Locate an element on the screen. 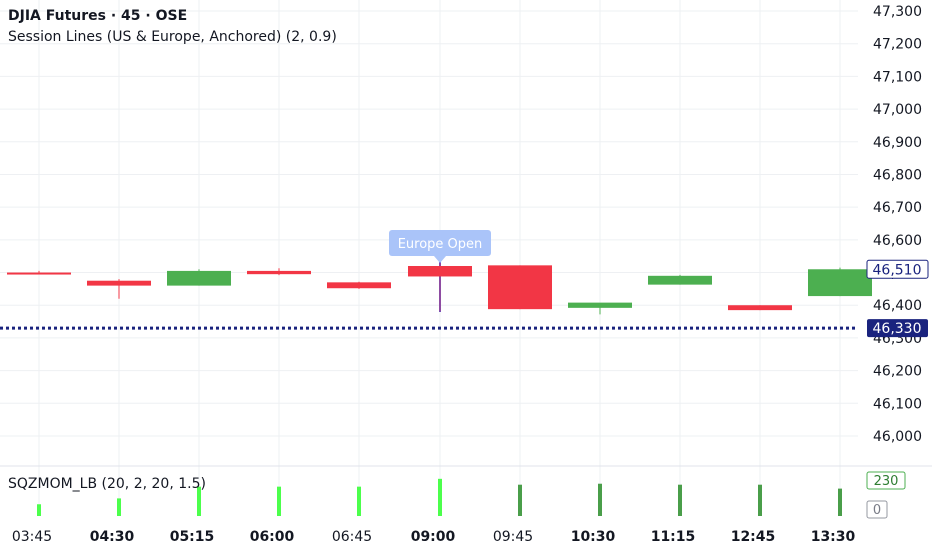  y-tick-label: 46,200 is located at coordinates (897, 372).